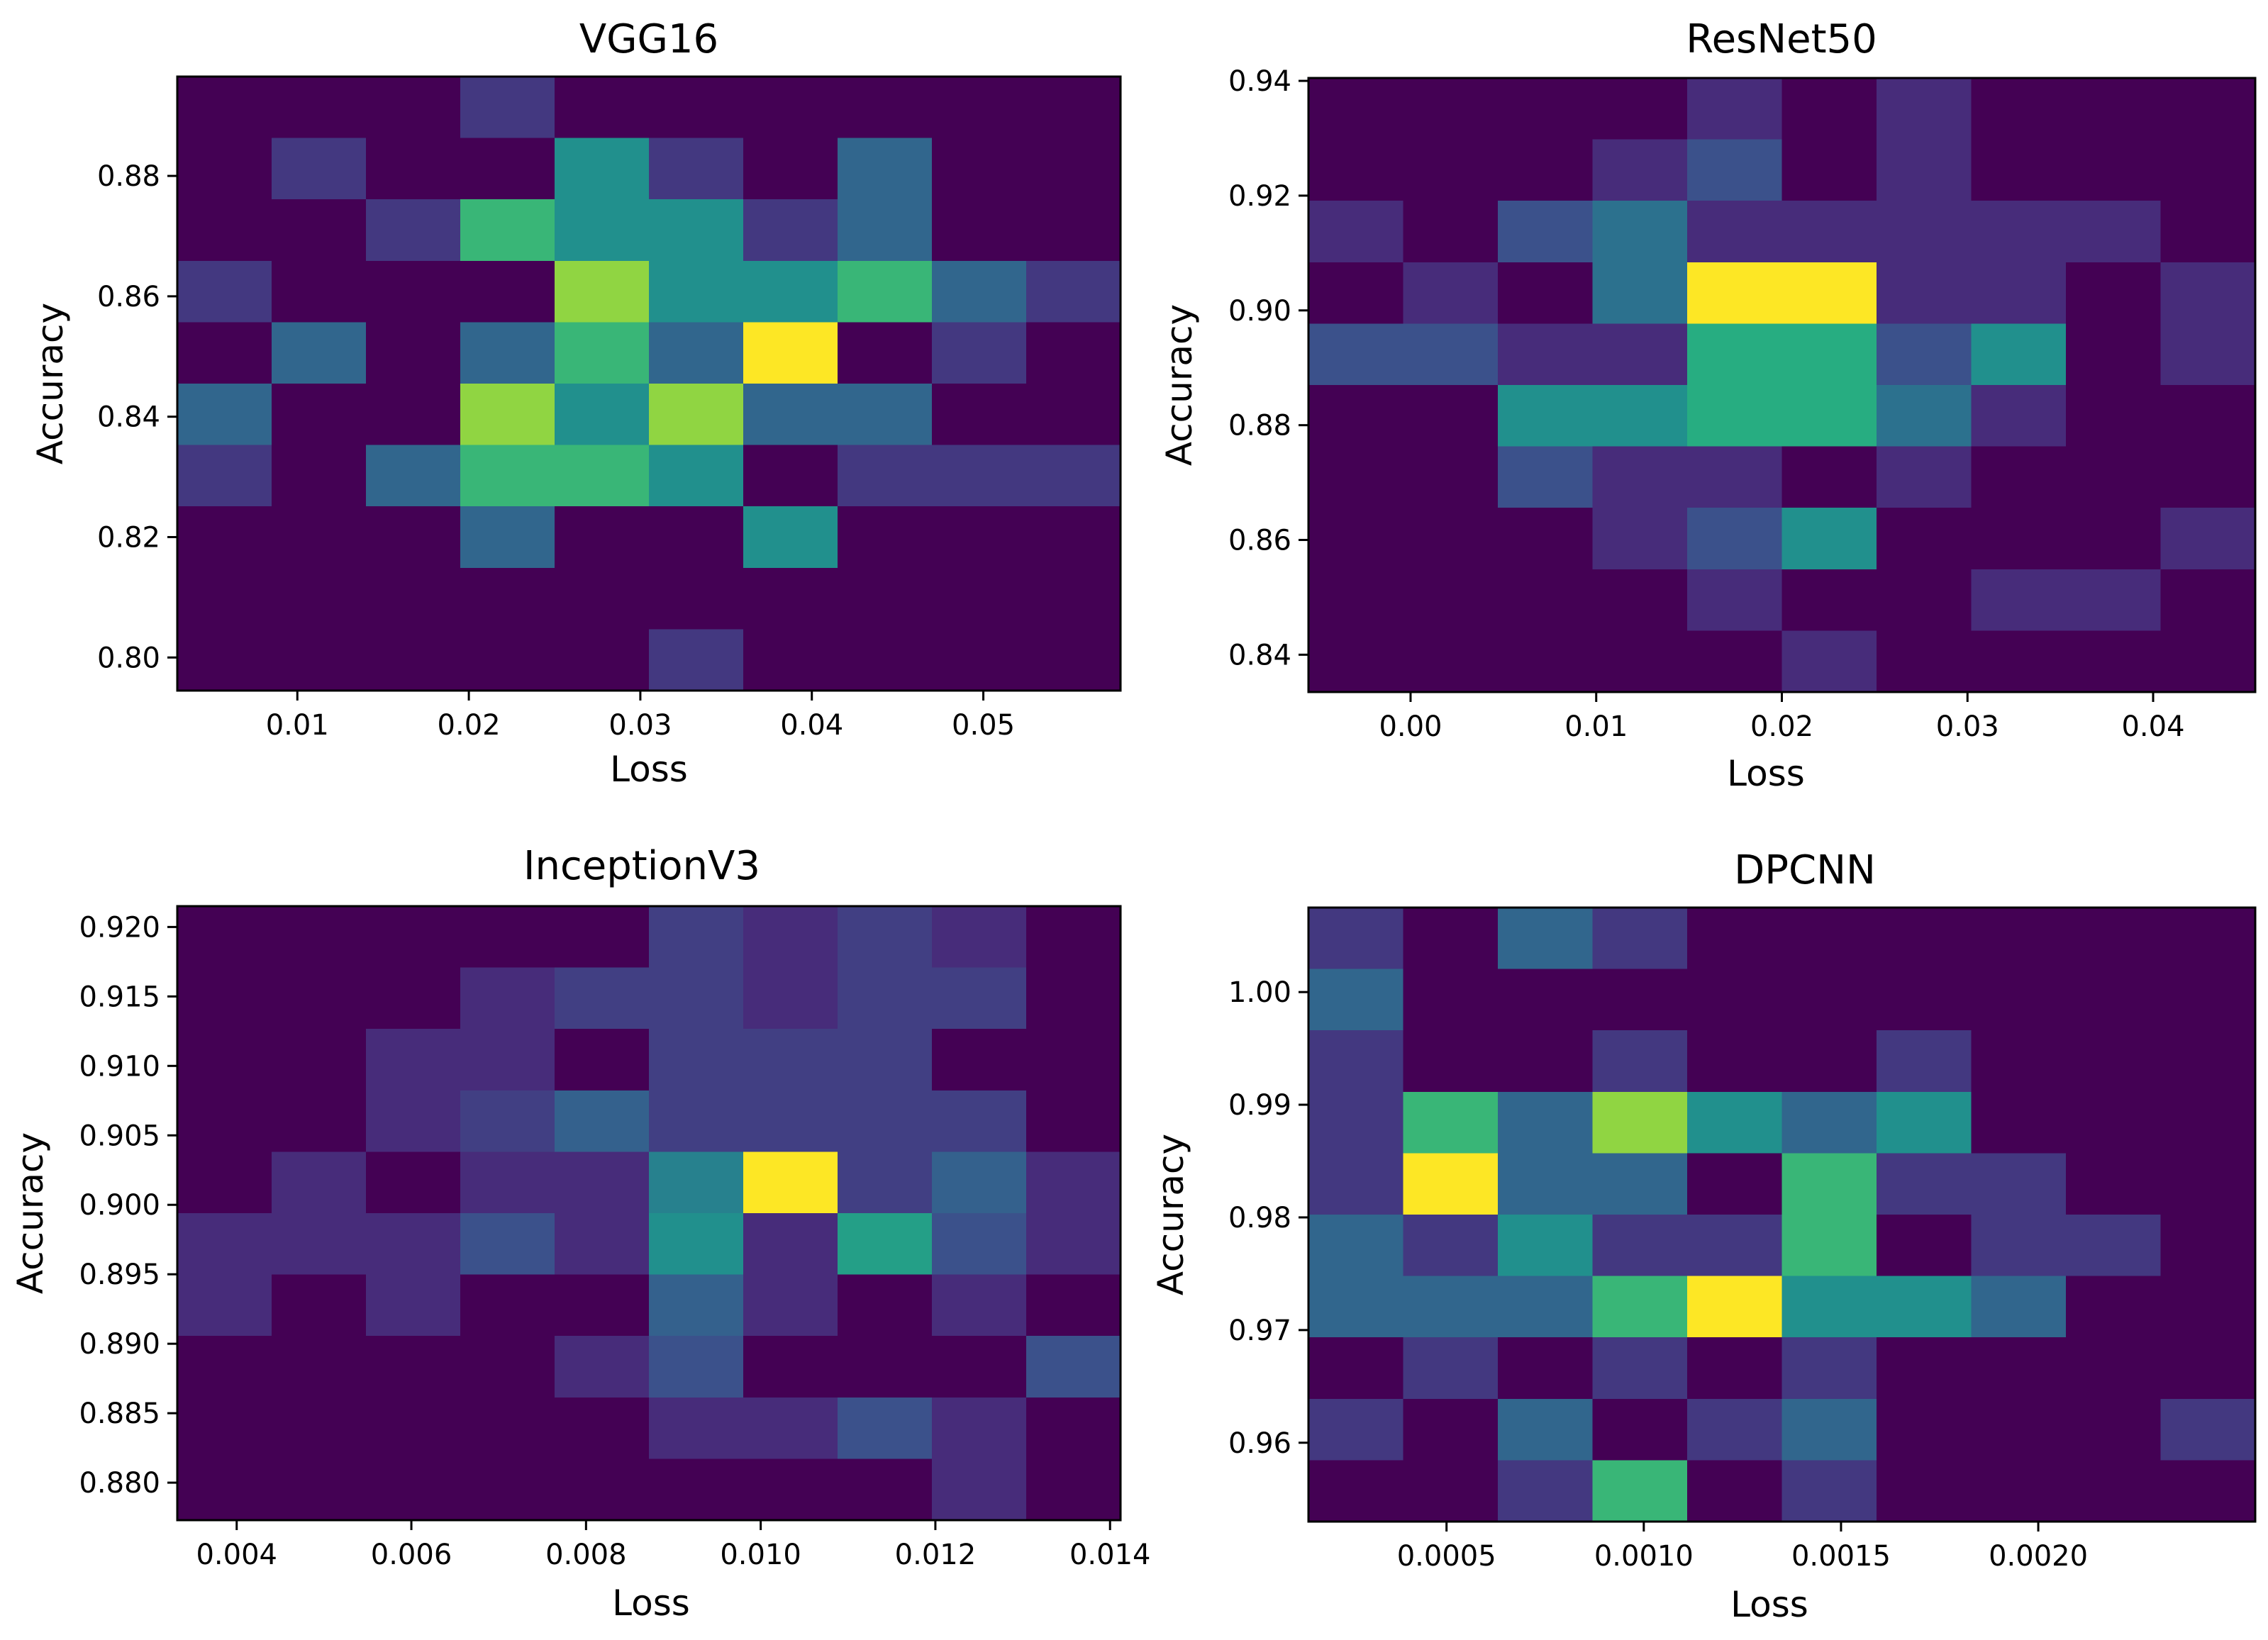 The height and width of the screenshot is (1640, 2268). I want to click on y-tick-label: 0.84, so click(128, 417).